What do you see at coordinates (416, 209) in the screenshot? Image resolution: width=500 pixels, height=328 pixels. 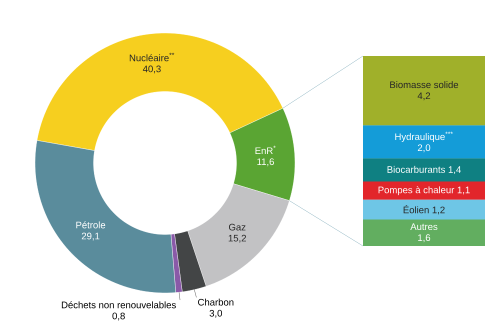 I see `series-label: Éolien` at bounding box center [416, 209].